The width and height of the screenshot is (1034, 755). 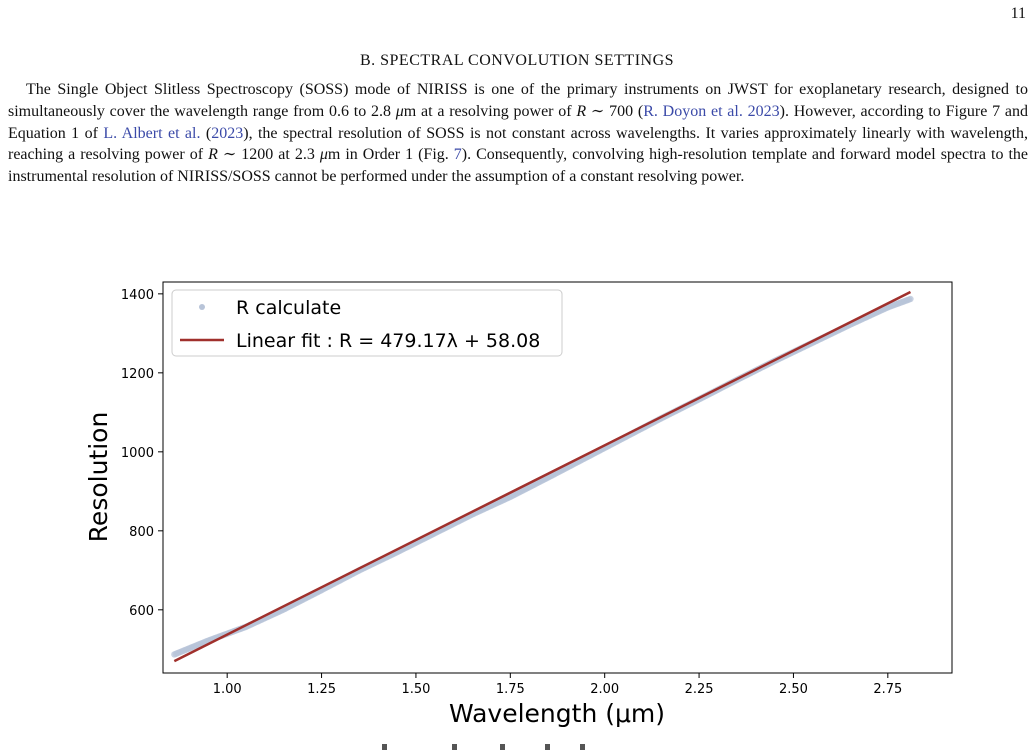 I want to click on citation-albert-link: L. Albert et al., so click(x=152, y=133).